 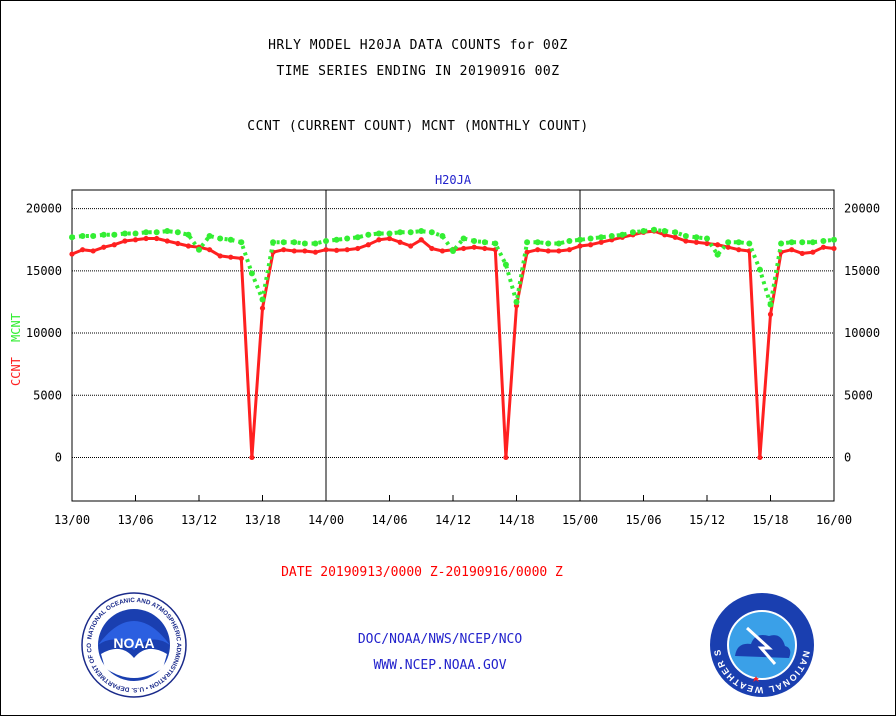 I want to click on y-tick-label-right: 5000, so click(x=858, y=395).